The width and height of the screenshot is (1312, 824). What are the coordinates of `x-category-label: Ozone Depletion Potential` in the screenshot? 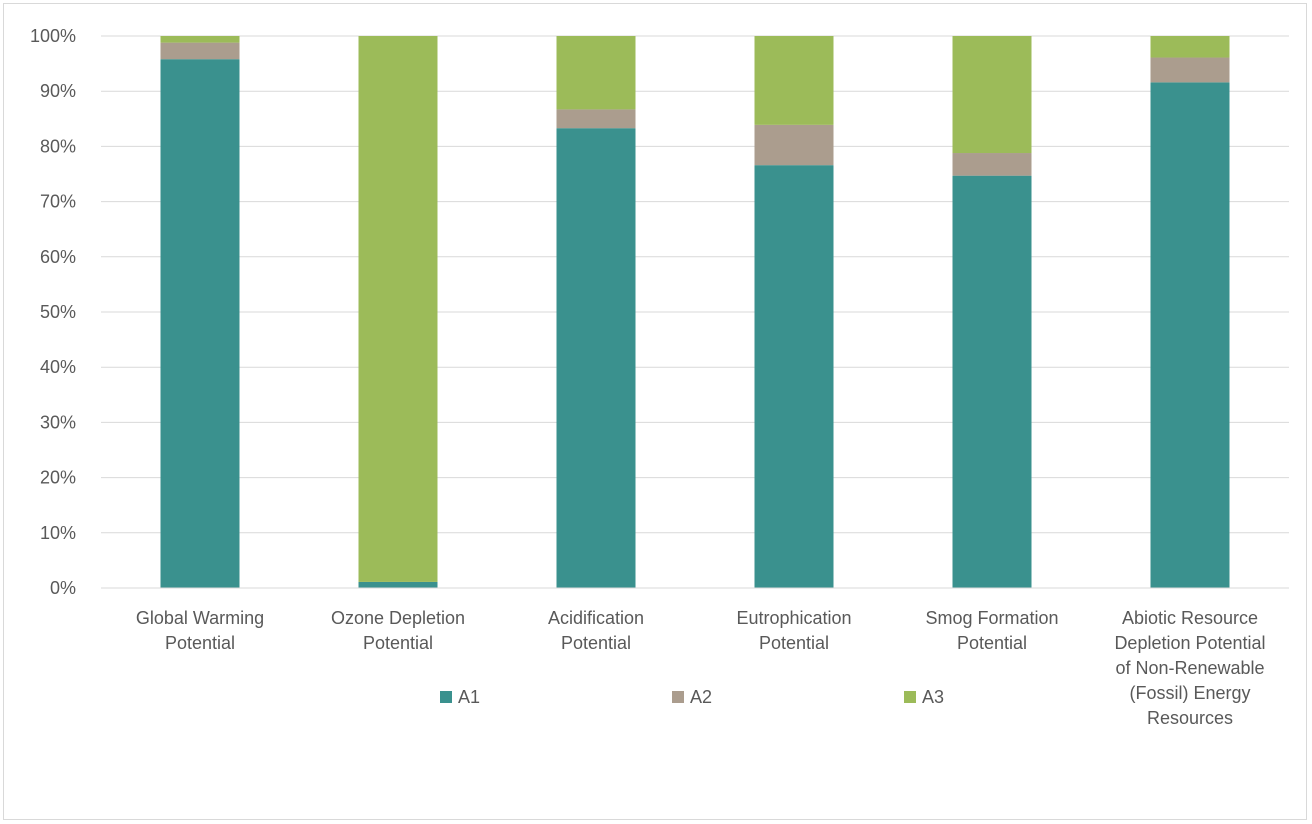 It's located at (398, 630).